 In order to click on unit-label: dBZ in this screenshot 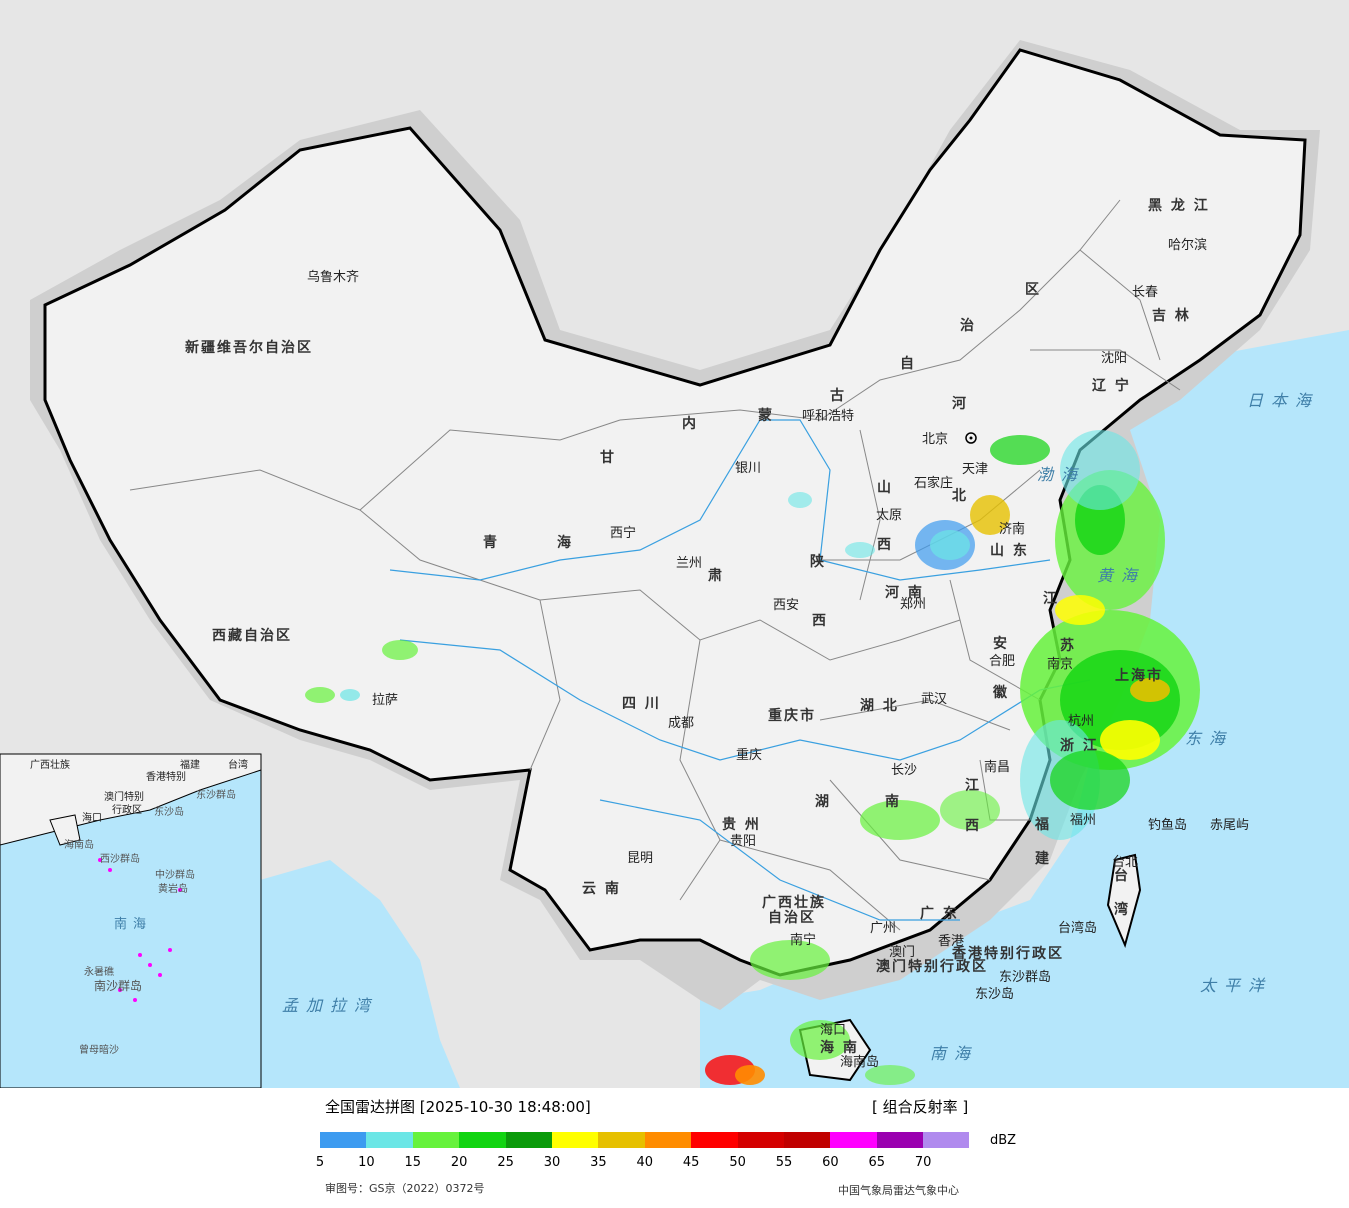, I will do `click(1003, 1140)`.